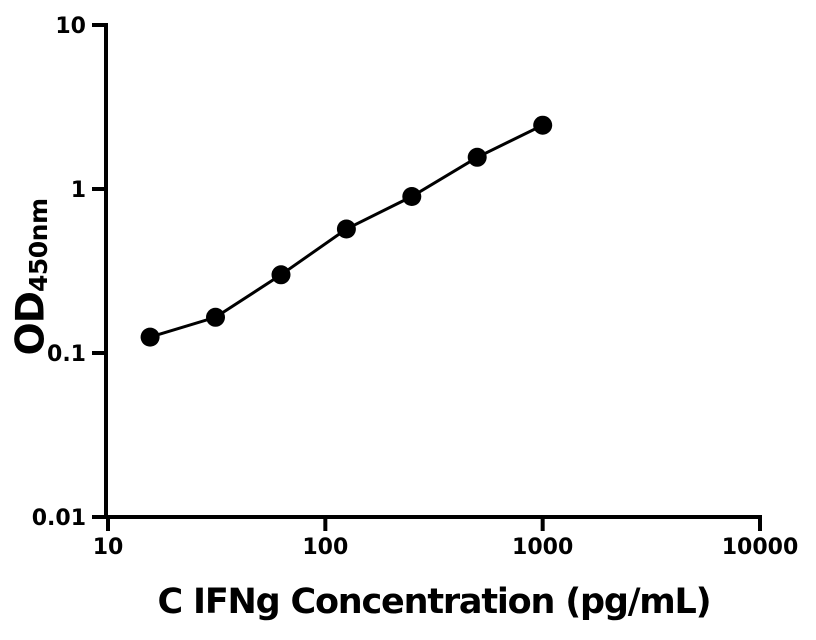  Describe the element at coordinates (434, 602) in the screenshot. I see `x-axis-title: C IFNg Concentration (pg/mL)` at that location.